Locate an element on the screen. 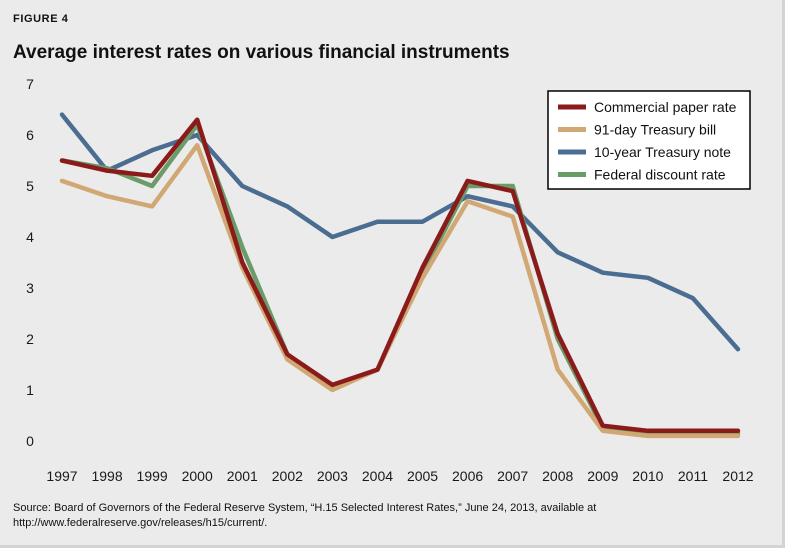 Image resolution: width=790 pixels, height=551 pixels. x-tick-label: 2001 is located at coordinates (242, 476).